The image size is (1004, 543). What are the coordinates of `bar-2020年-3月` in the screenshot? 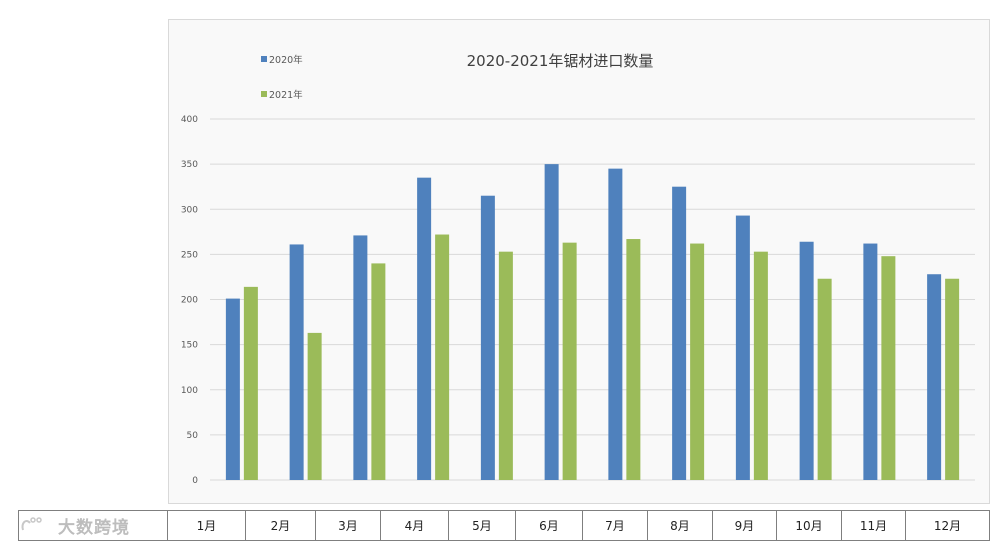 It's located at (360, 357).